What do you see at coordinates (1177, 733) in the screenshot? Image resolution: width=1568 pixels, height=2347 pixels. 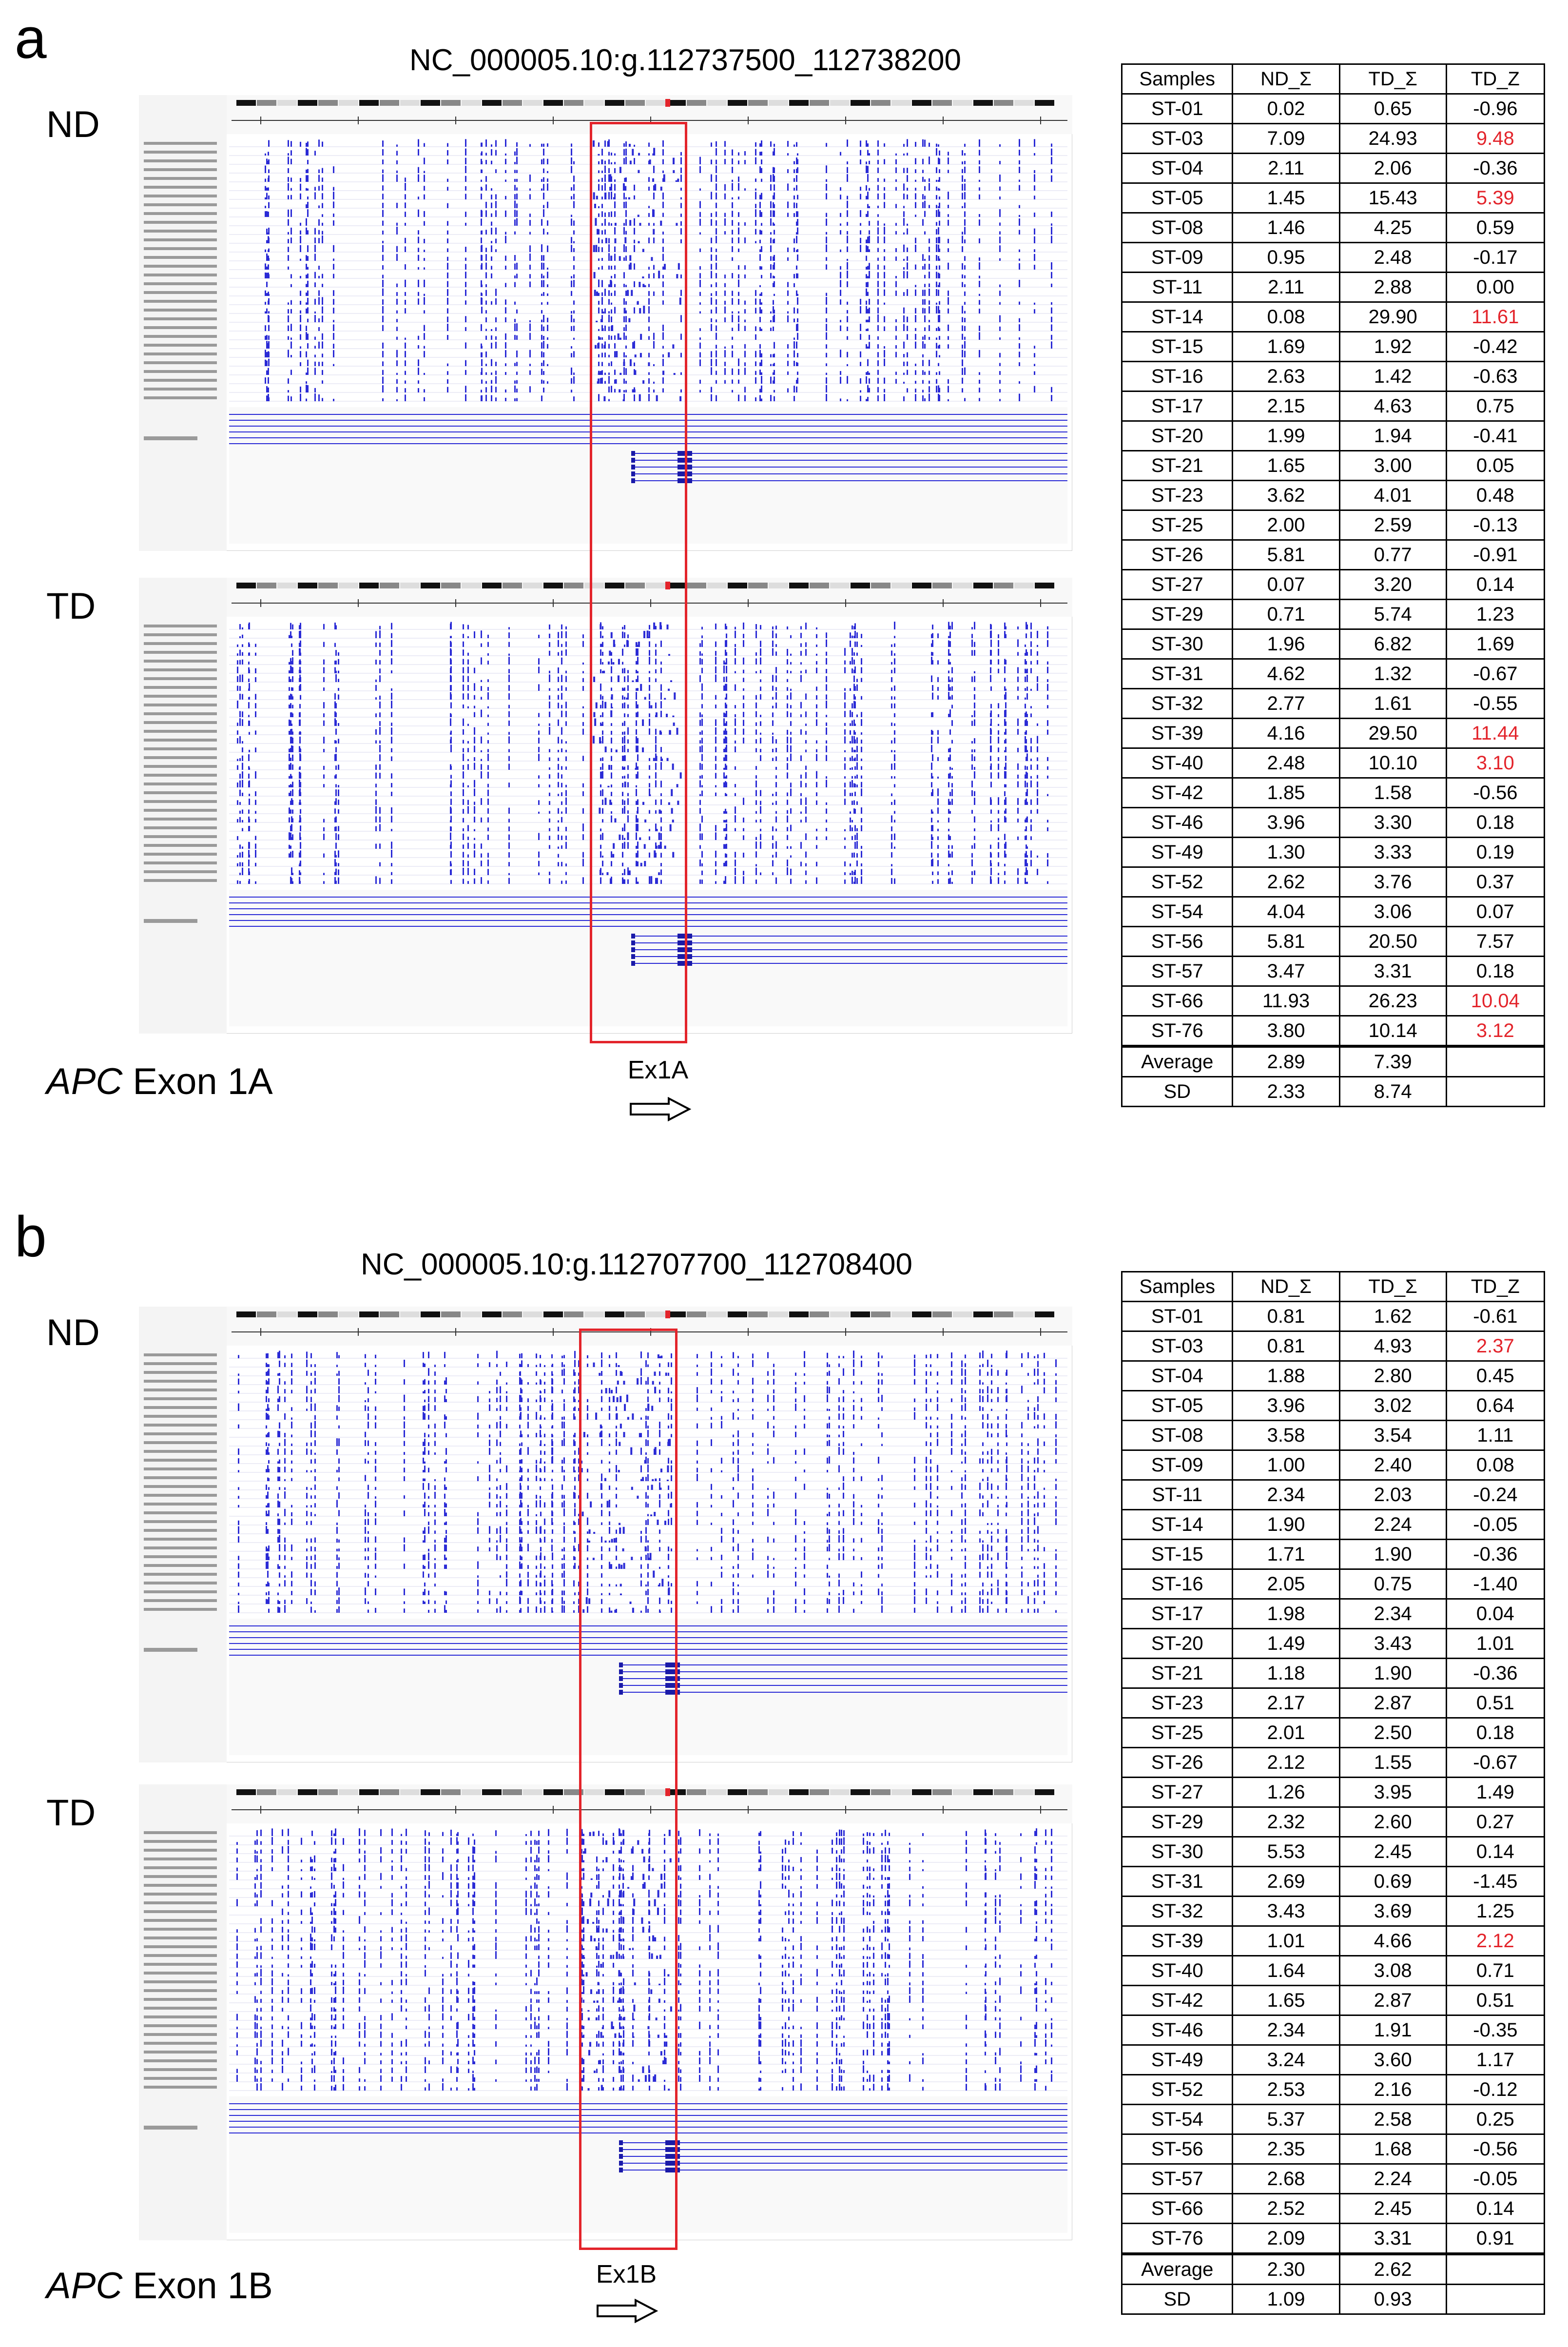 I see `table-cell: ST-39` at bounding box center [1177, 733].